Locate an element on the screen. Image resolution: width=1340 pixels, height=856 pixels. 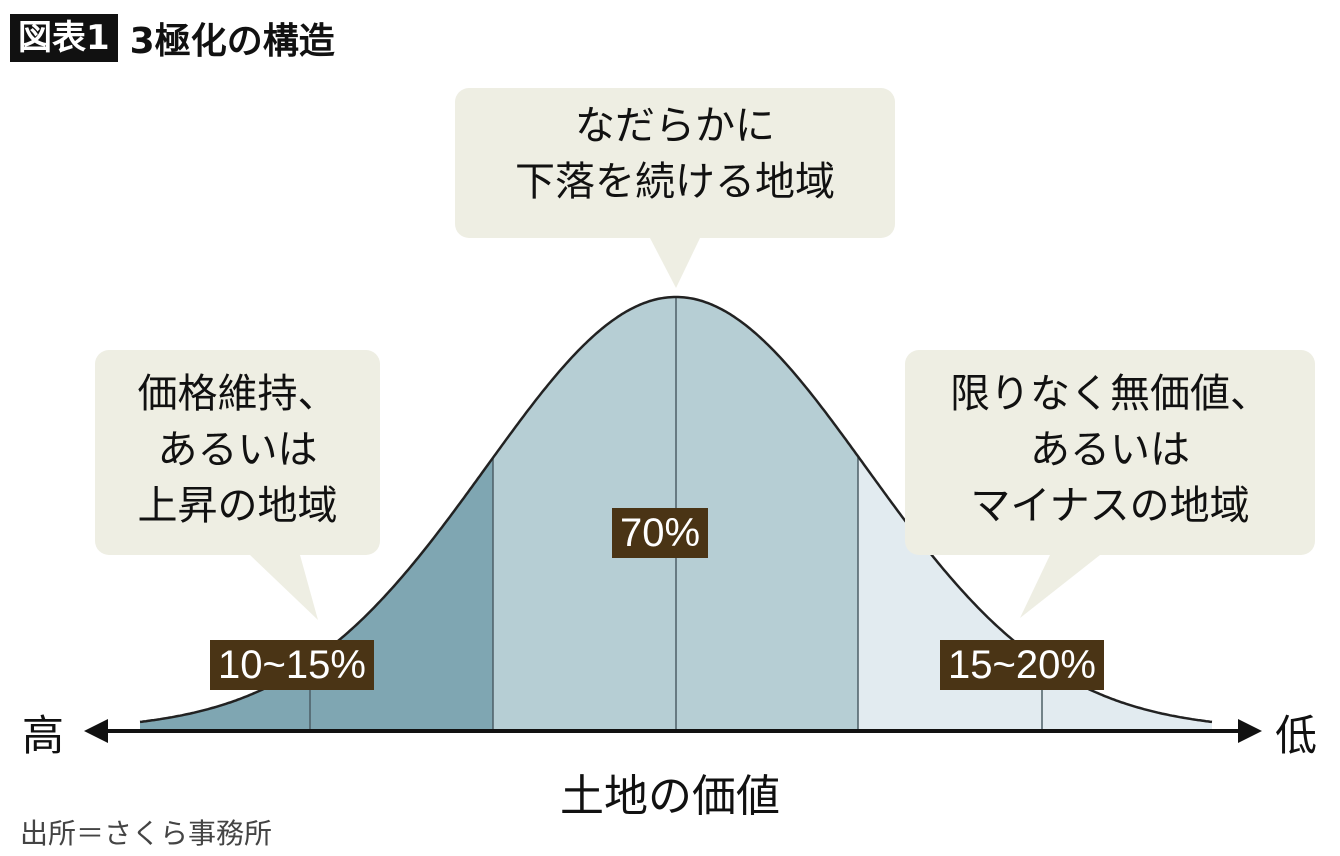
bubble-pointer-center is located at coordinates (675, 263).